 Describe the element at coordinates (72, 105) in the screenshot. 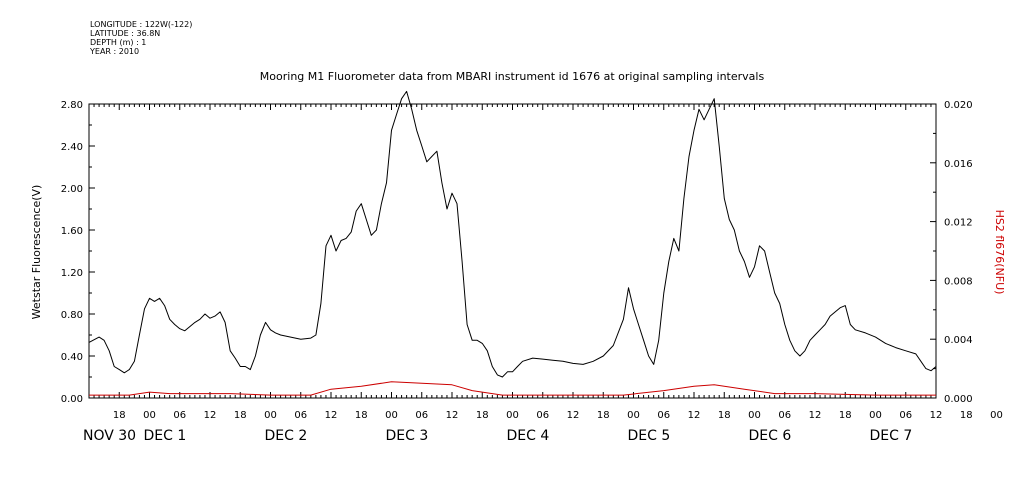

I see `y-left-tick-label: 2.80` at that location.